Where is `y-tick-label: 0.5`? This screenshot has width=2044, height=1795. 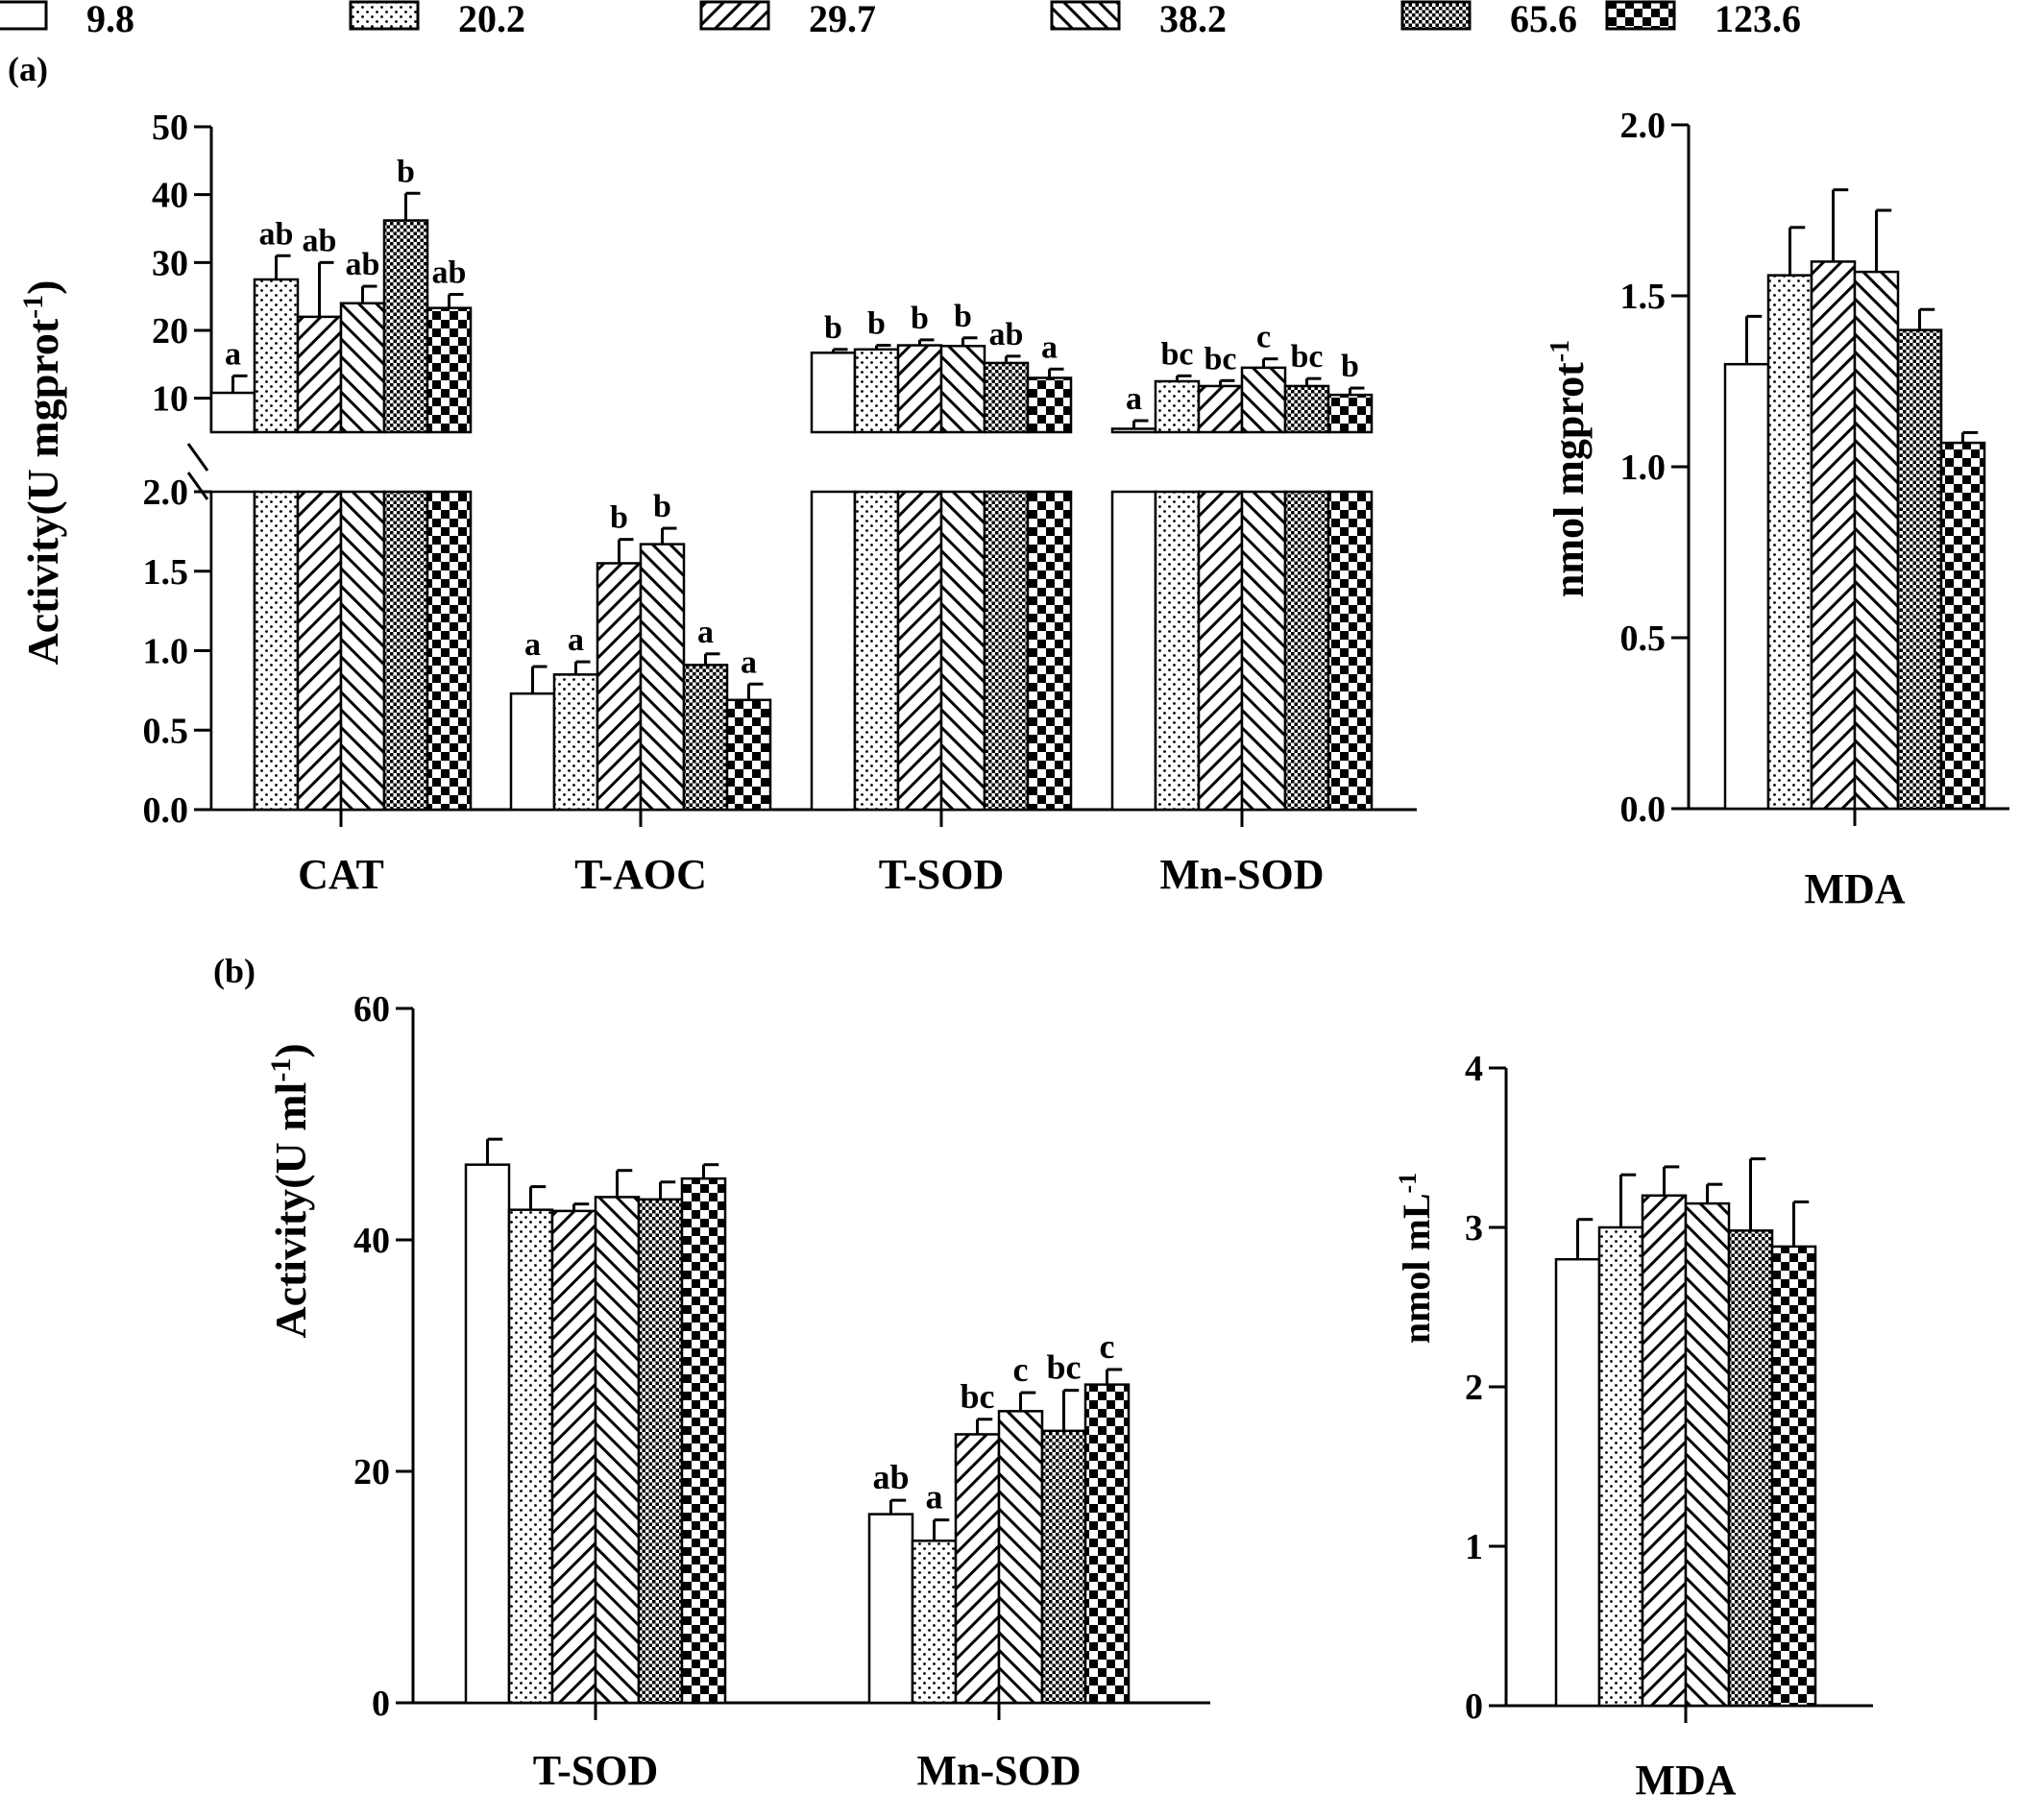
y-tick-label: 0.5 is located at coordinates (1643, 639).